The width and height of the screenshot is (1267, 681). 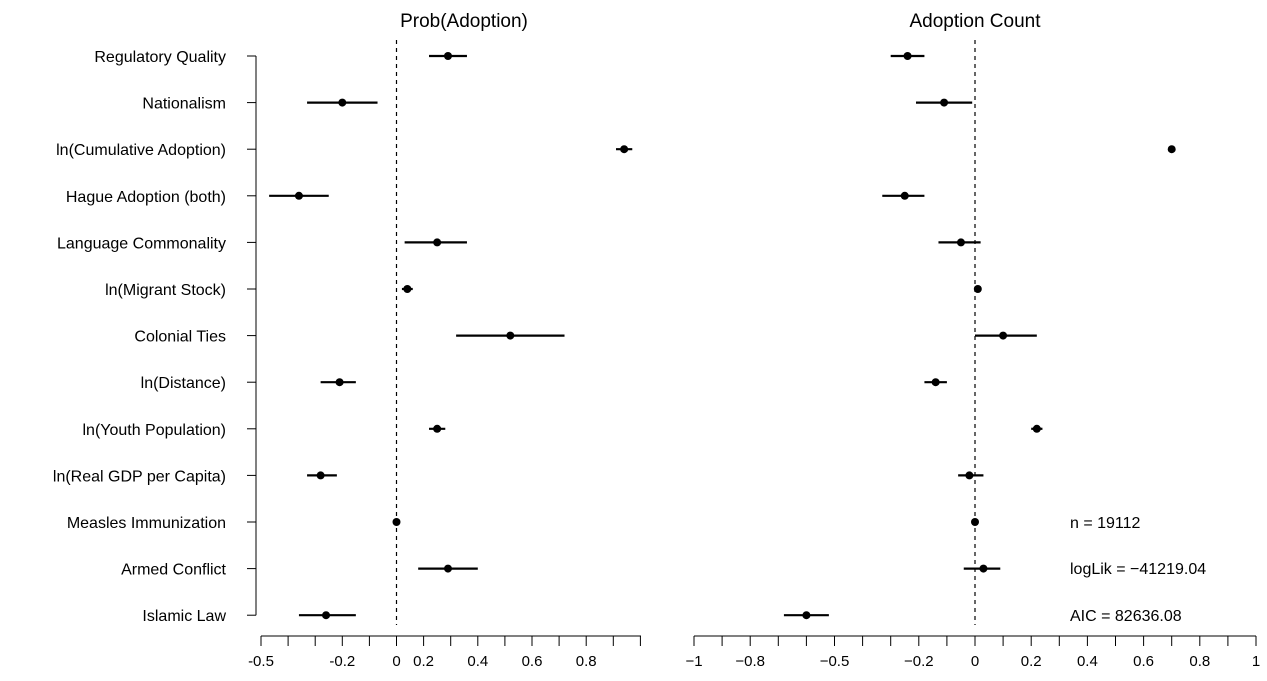 What do you see at coordinates (693, 661) in the screenshot?
I see `x-tick-label: −1` at bounding box center [693, 661].